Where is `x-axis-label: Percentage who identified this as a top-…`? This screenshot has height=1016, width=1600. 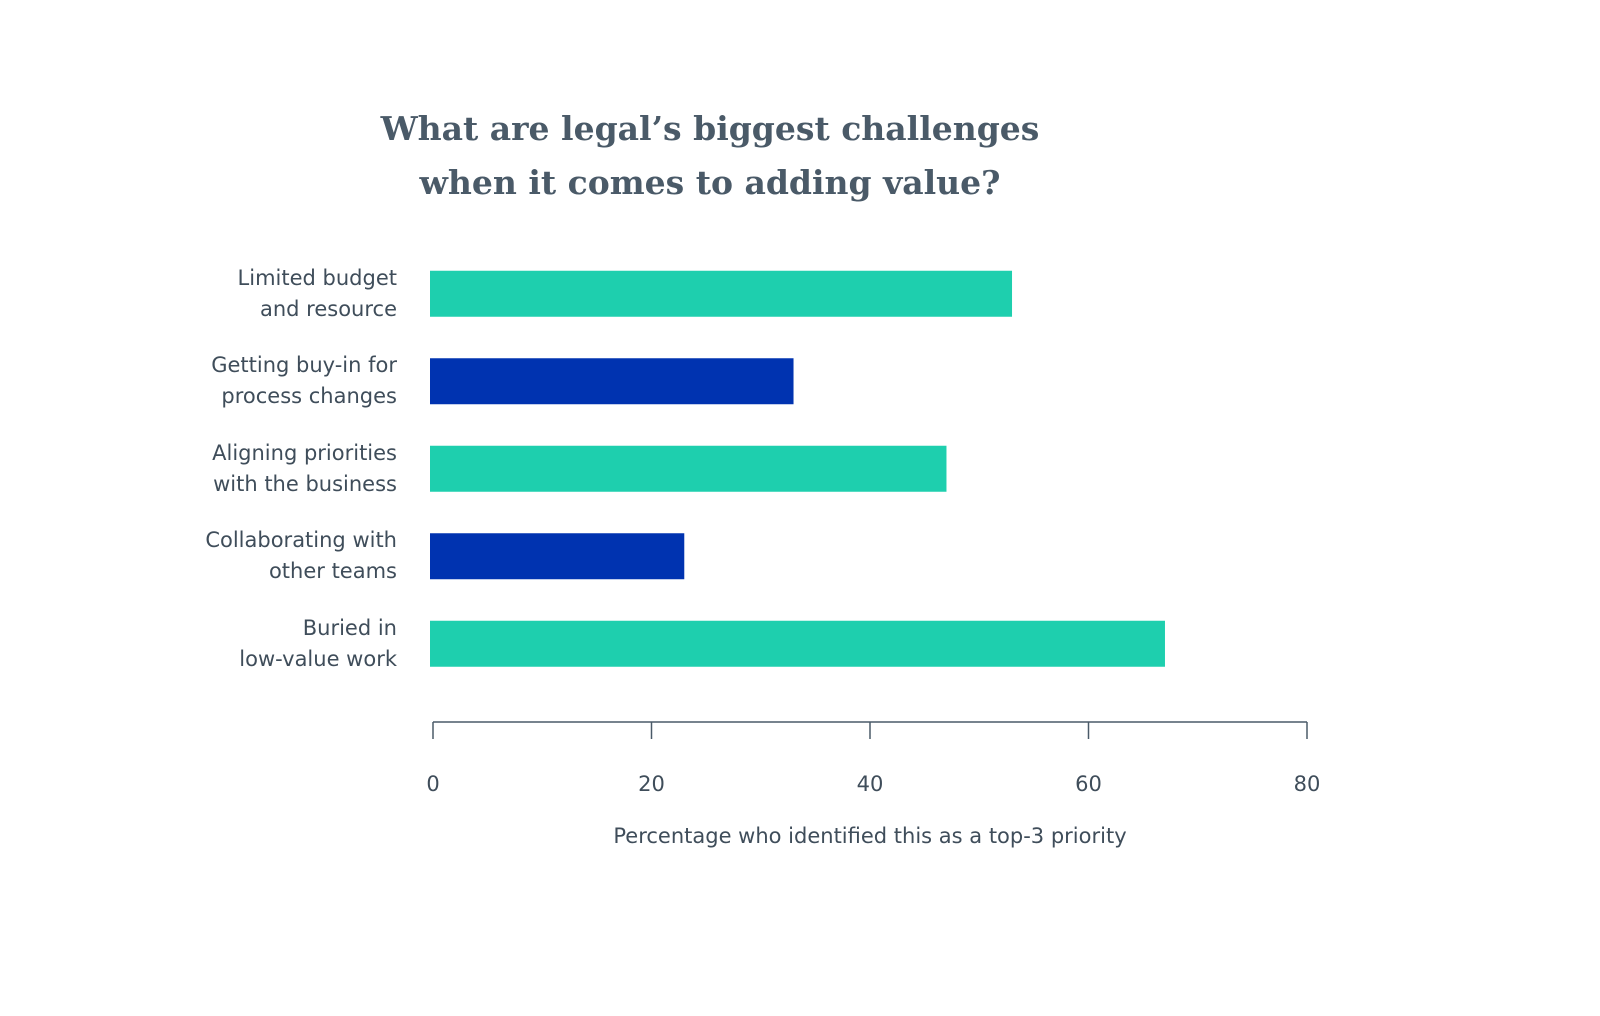 x-axis-label: Percentage who identified this as a top-… is located at coordinates (870, 836).